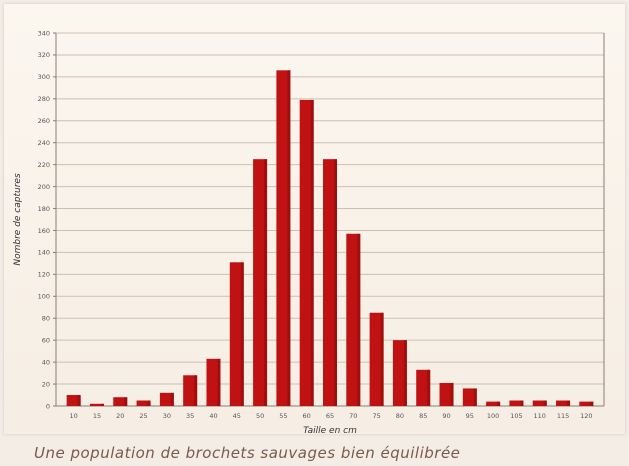 Image resolution: width=629 pixels, height=466 pixels. What do you see at coordinates (44, 121) in the screenshot?
I see `y-tick-label: 260` at bounding box center [44, 121].